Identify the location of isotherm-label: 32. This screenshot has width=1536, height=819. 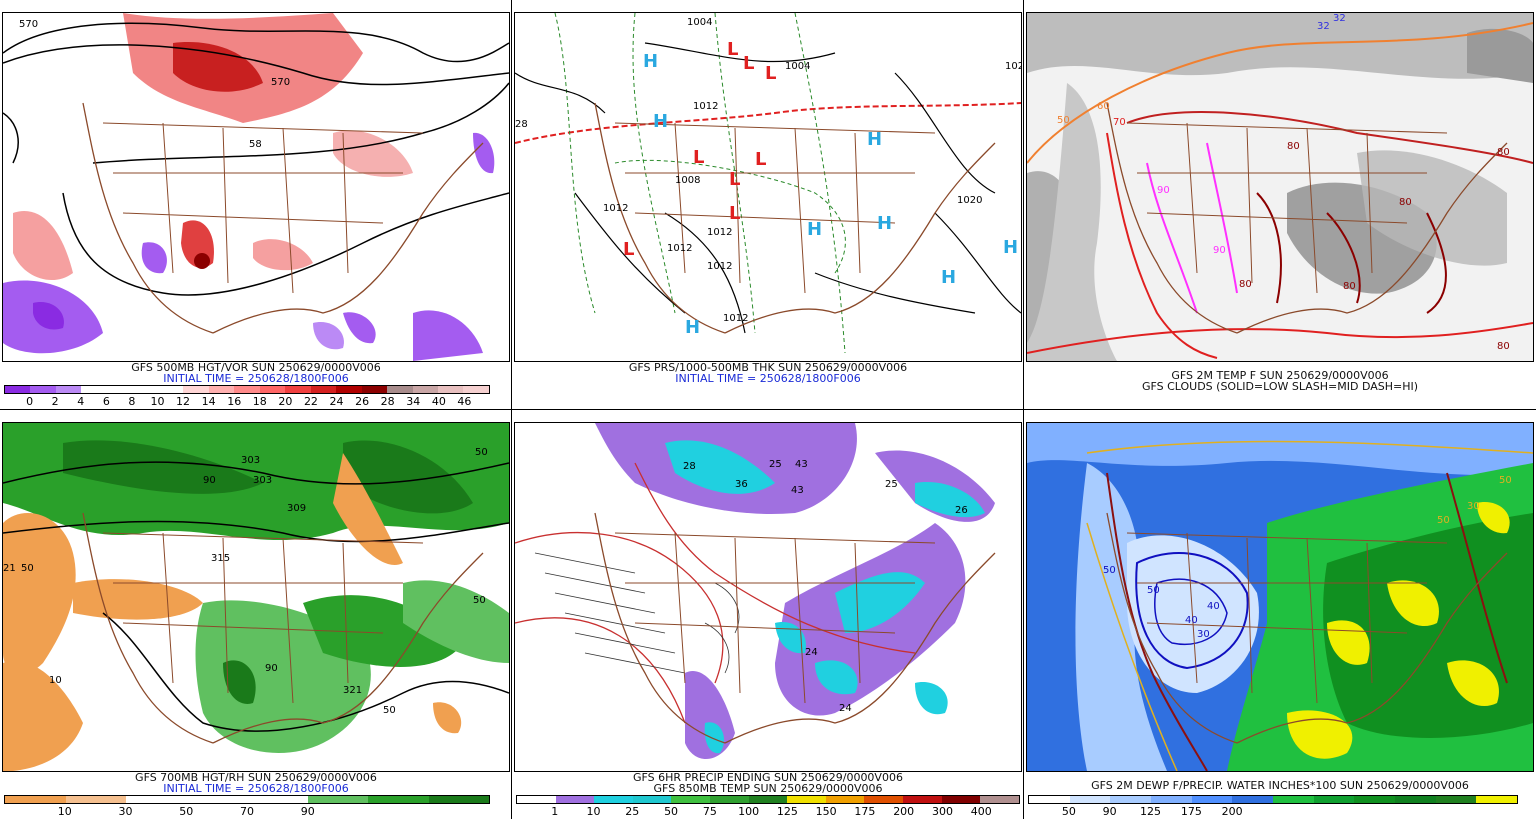
(1323, 26).